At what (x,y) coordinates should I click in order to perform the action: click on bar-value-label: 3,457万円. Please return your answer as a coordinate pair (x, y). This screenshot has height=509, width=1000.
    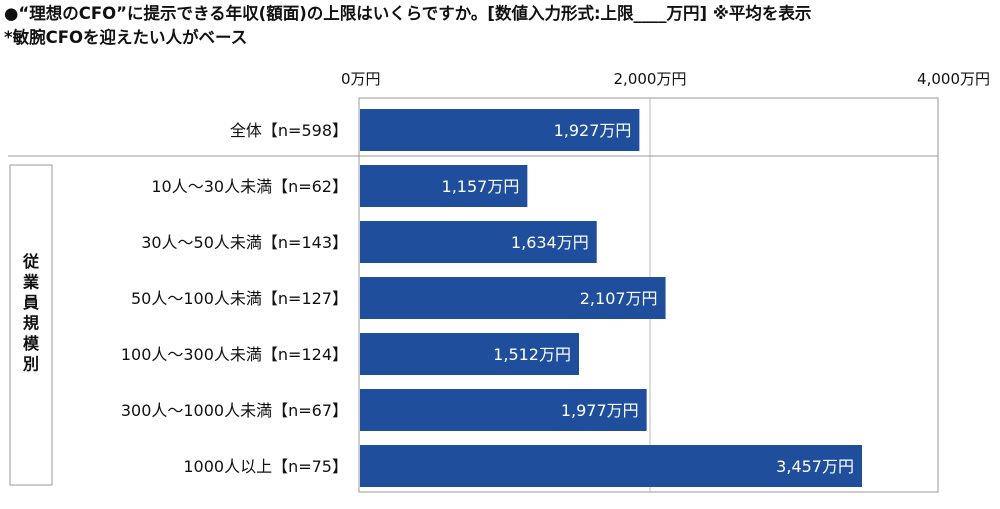
    Looking at the image, I should click on (815, 466).